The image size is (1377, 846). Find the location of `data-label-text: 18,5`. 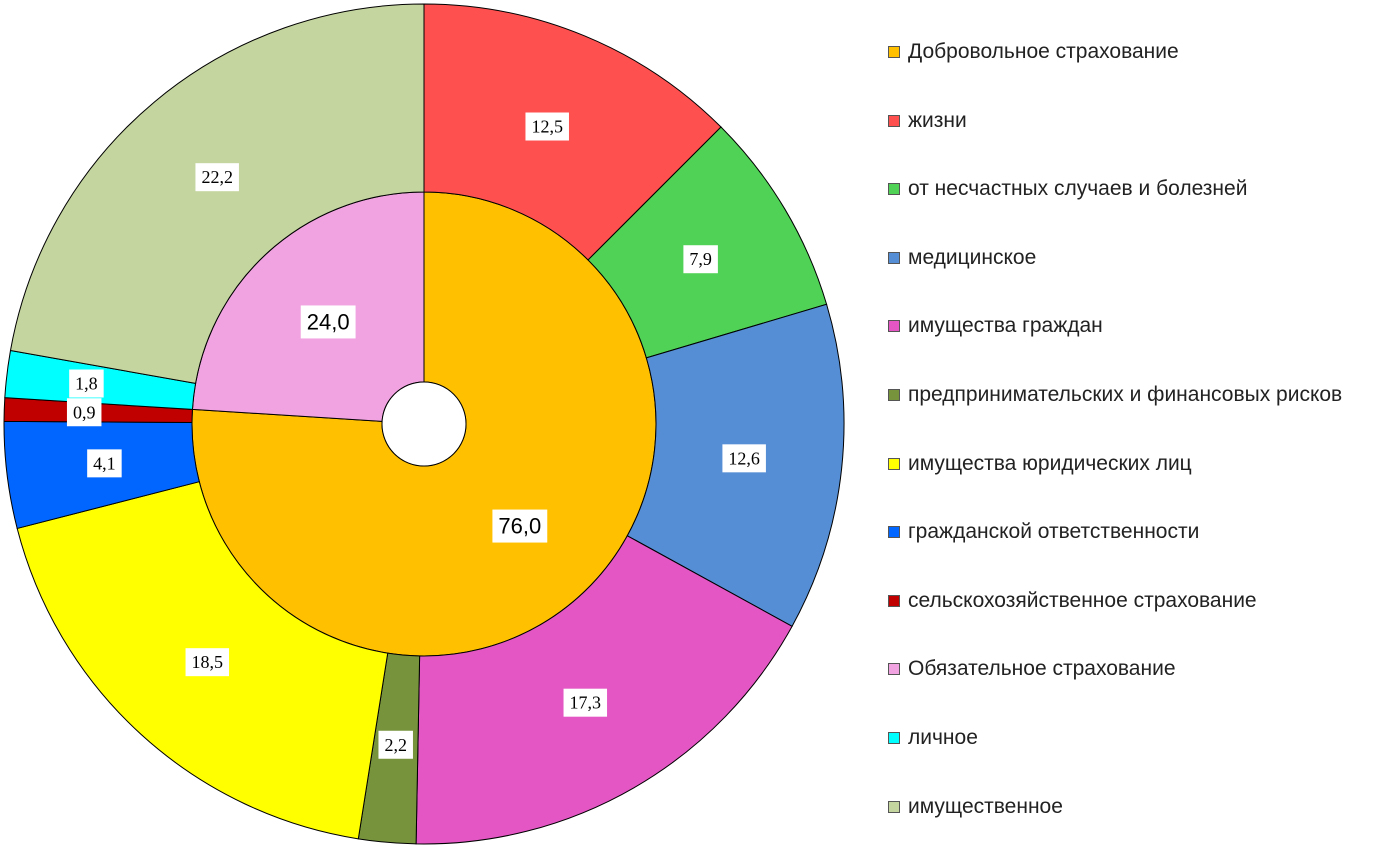

data-label-text: 18,5 is located at coordinates (208, 662).